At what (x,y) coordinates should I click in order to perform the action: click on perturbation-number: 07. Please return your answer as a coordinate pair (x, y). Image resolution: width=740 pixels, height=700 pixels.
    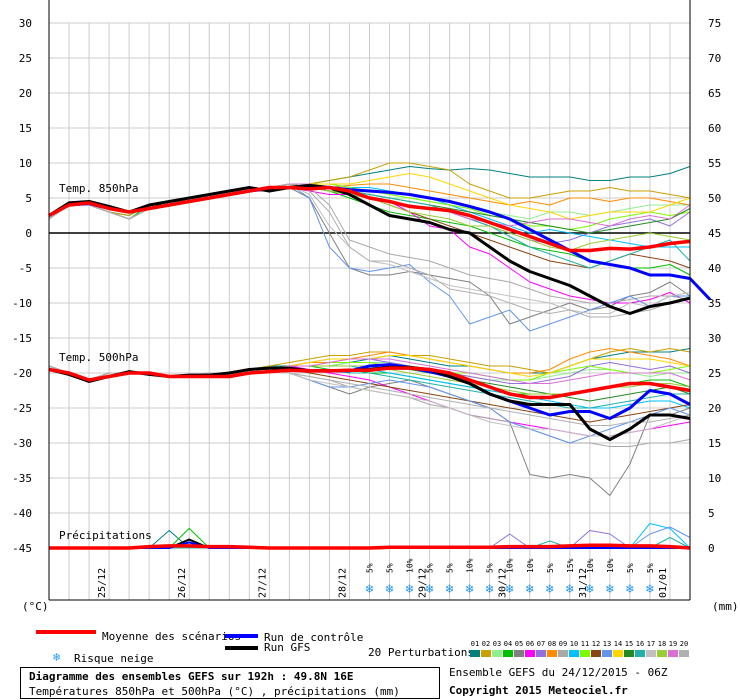
    Looking at the image, I should click on (541, 644).